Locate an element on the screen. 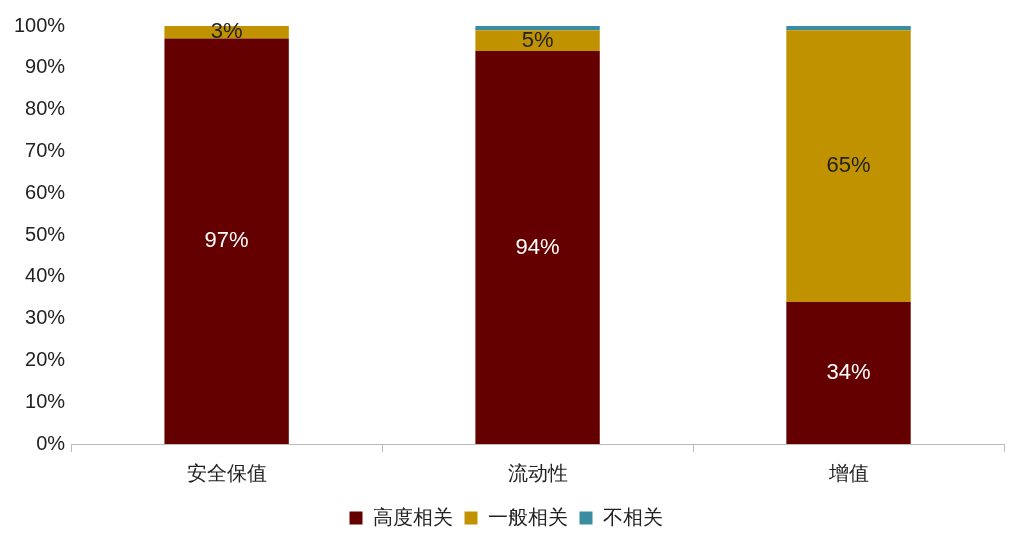 This screenshot has height=541, width=1024. y-tick-label: 70% is located at coordinates (45, 149).